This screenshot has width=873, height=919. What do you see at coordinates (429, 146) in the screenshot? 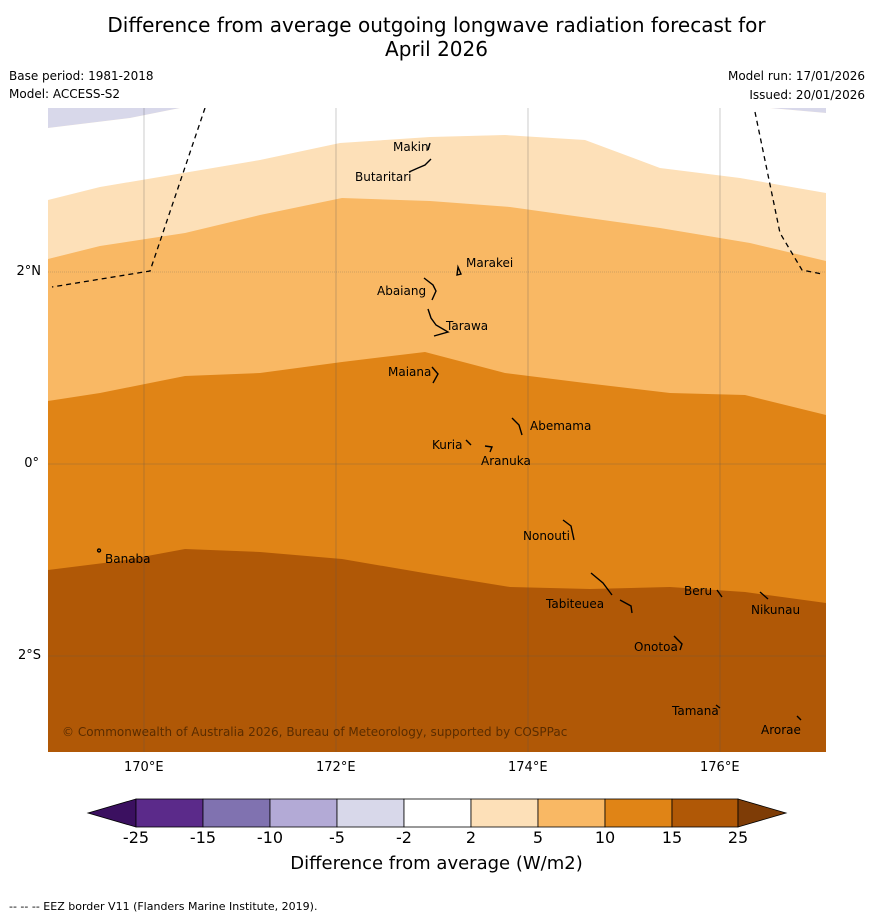
I see `island-makin` at bounding box center [429, 146].